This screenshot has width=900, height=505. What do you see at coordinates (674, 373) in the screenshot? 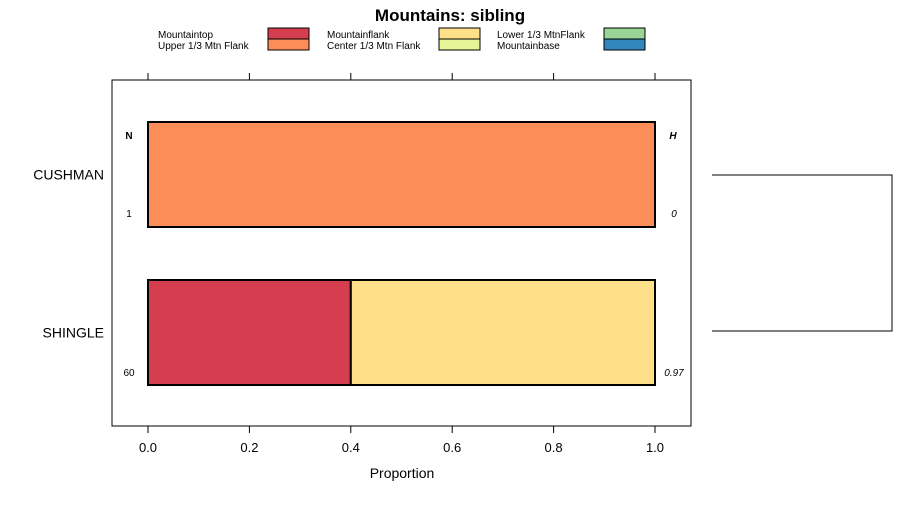
I see `h-value: 0.97` at bounding box center [674, 373].